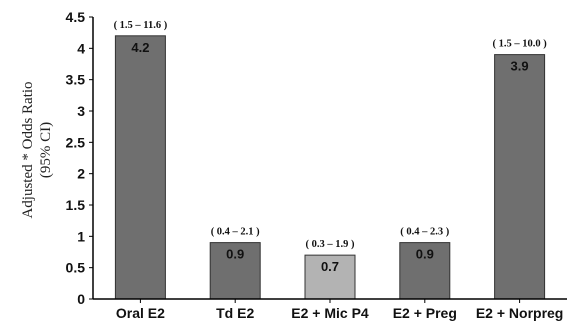 The height and width of the screenshot is (324, 573). What do you see at coordinates (519, 44) in the screenshot?
I see `confidence-interval-label: ( 1.5 – 10.0 )` at bounding box center [519, 44].